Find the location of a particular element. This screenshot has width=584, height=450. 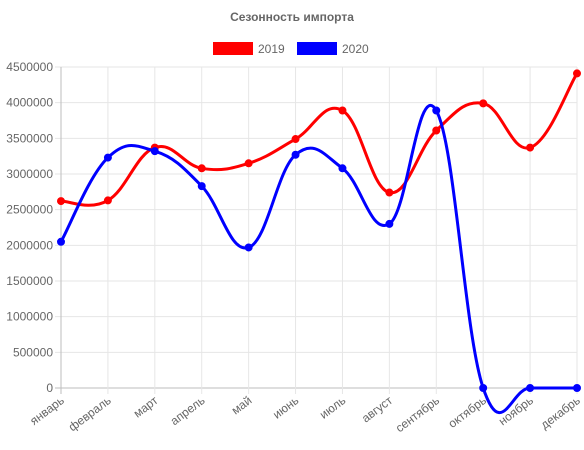

x-tick-label: январь is located at coordinates (47, 410).